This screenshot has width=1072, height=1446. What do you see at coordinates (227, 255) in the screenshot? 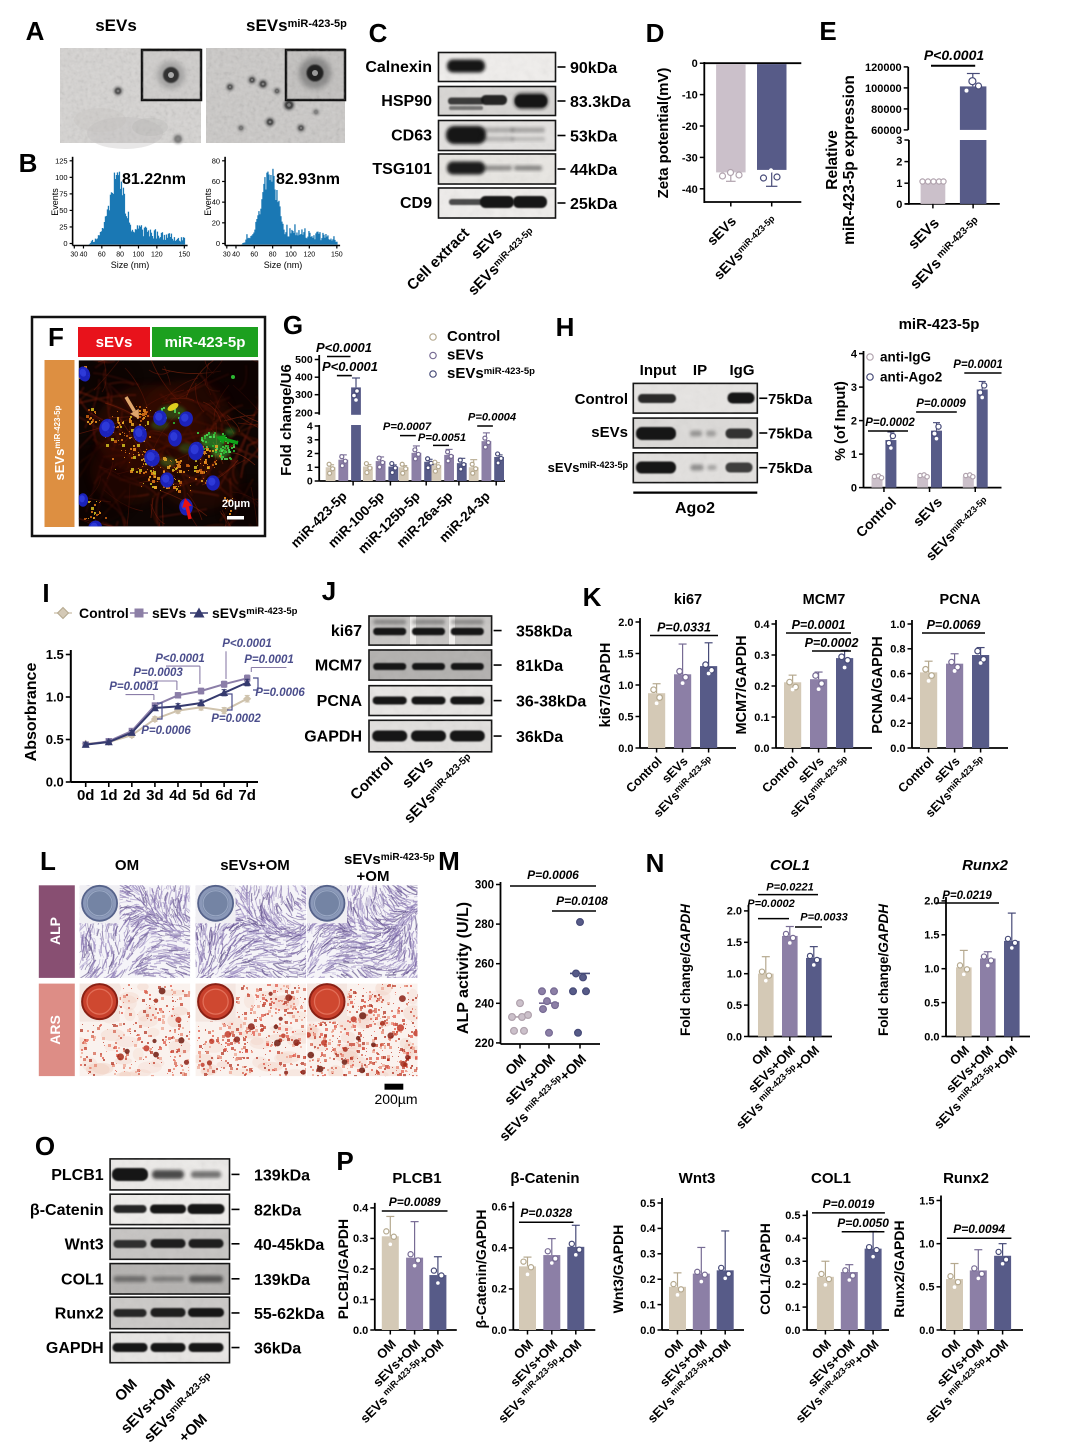
I see `svg-text: 30` at bounding box center [227, 255].